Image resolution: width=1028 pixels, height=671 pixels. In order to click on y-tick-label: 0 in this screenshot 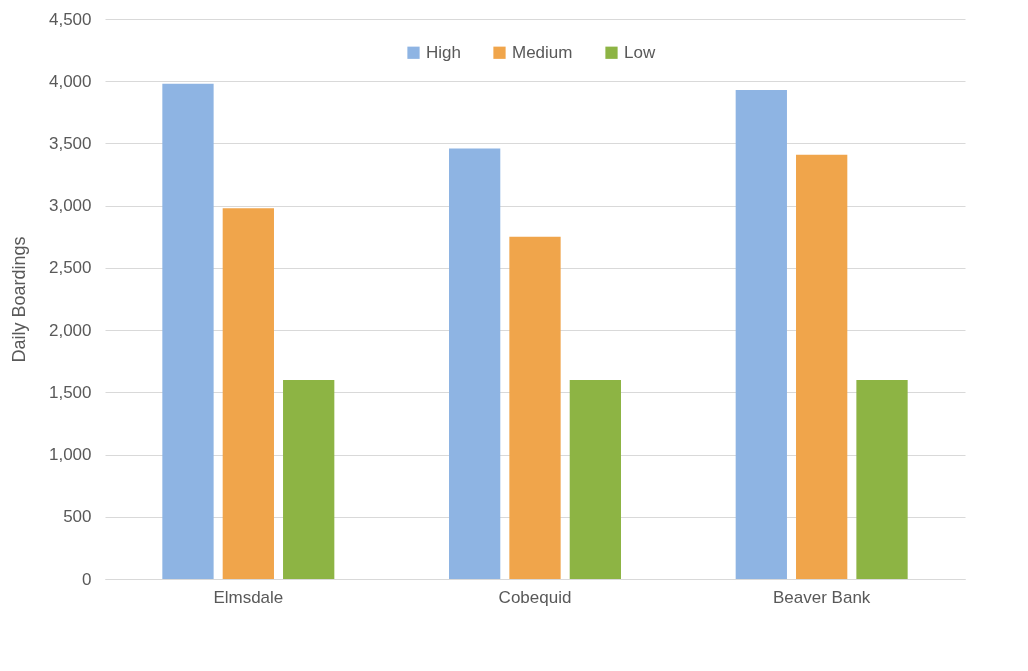, I will do `click(87, 579)`.